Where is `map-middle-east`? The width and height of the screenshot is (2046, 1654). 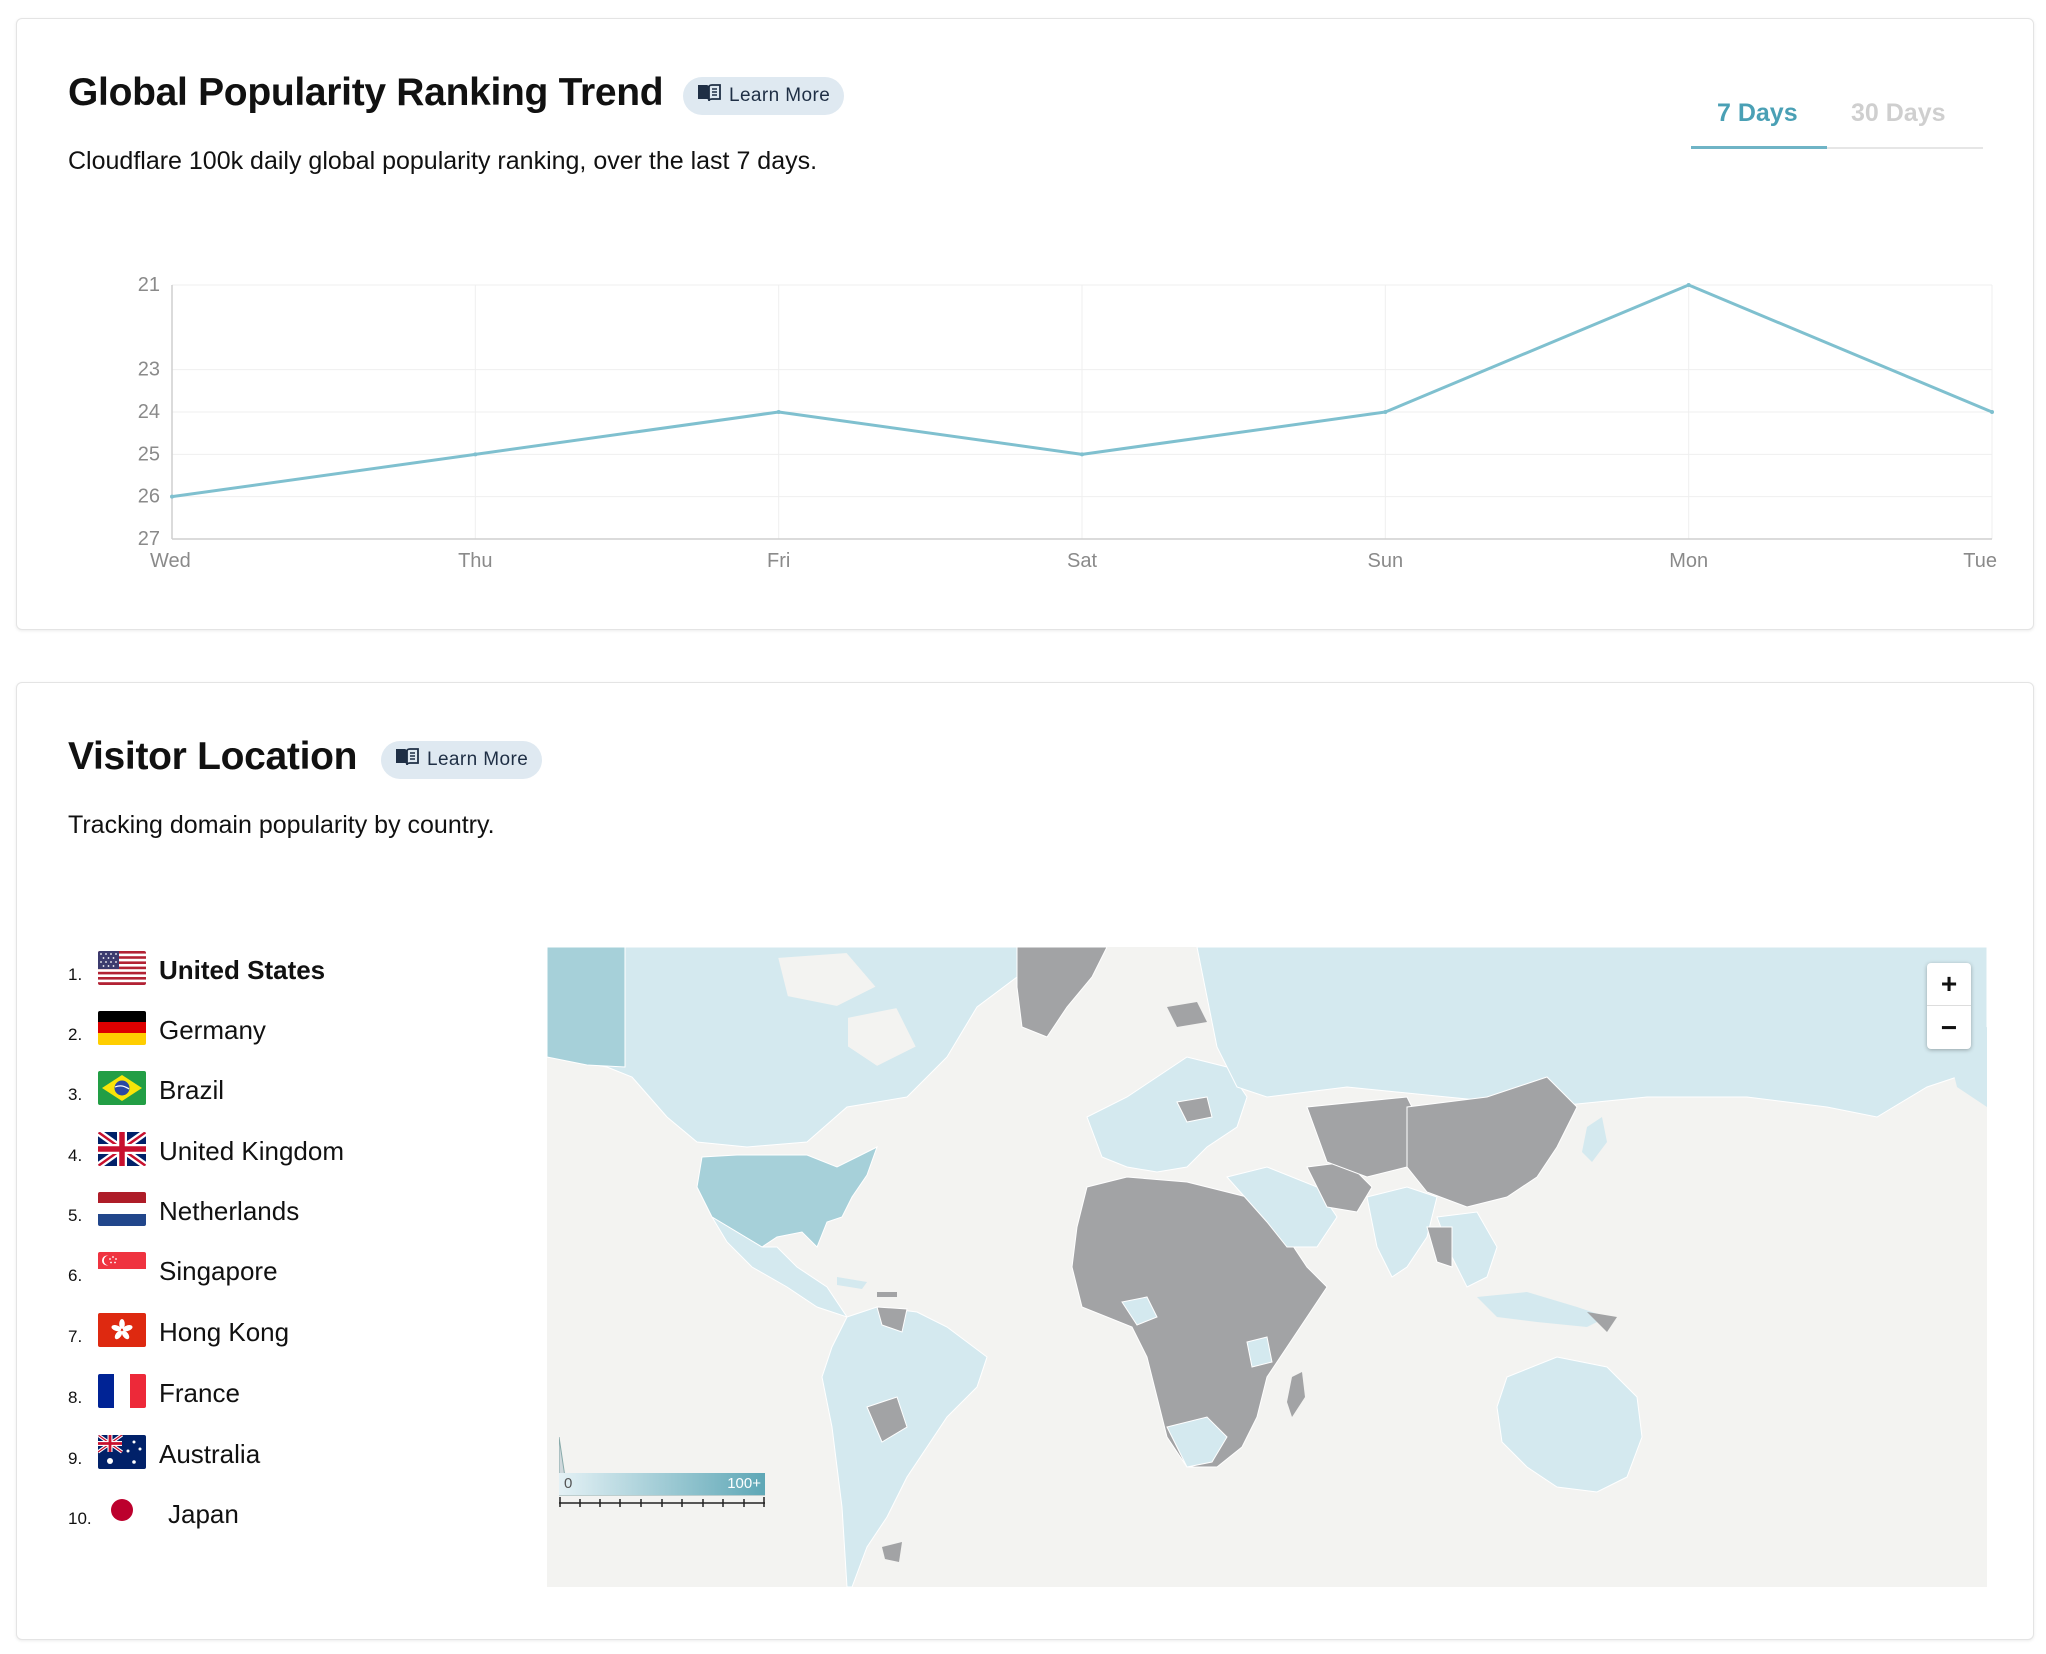 map-middle-east is located at coordinates (1282, 1207).